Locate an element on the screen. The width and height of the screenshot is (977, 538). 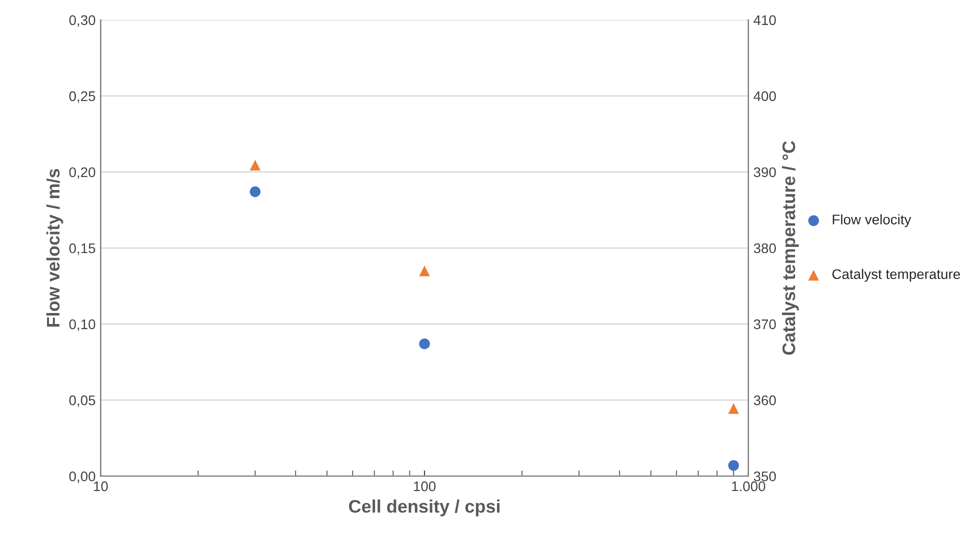
y-tick-label: 0,05 is located at coordinates (82, 401).